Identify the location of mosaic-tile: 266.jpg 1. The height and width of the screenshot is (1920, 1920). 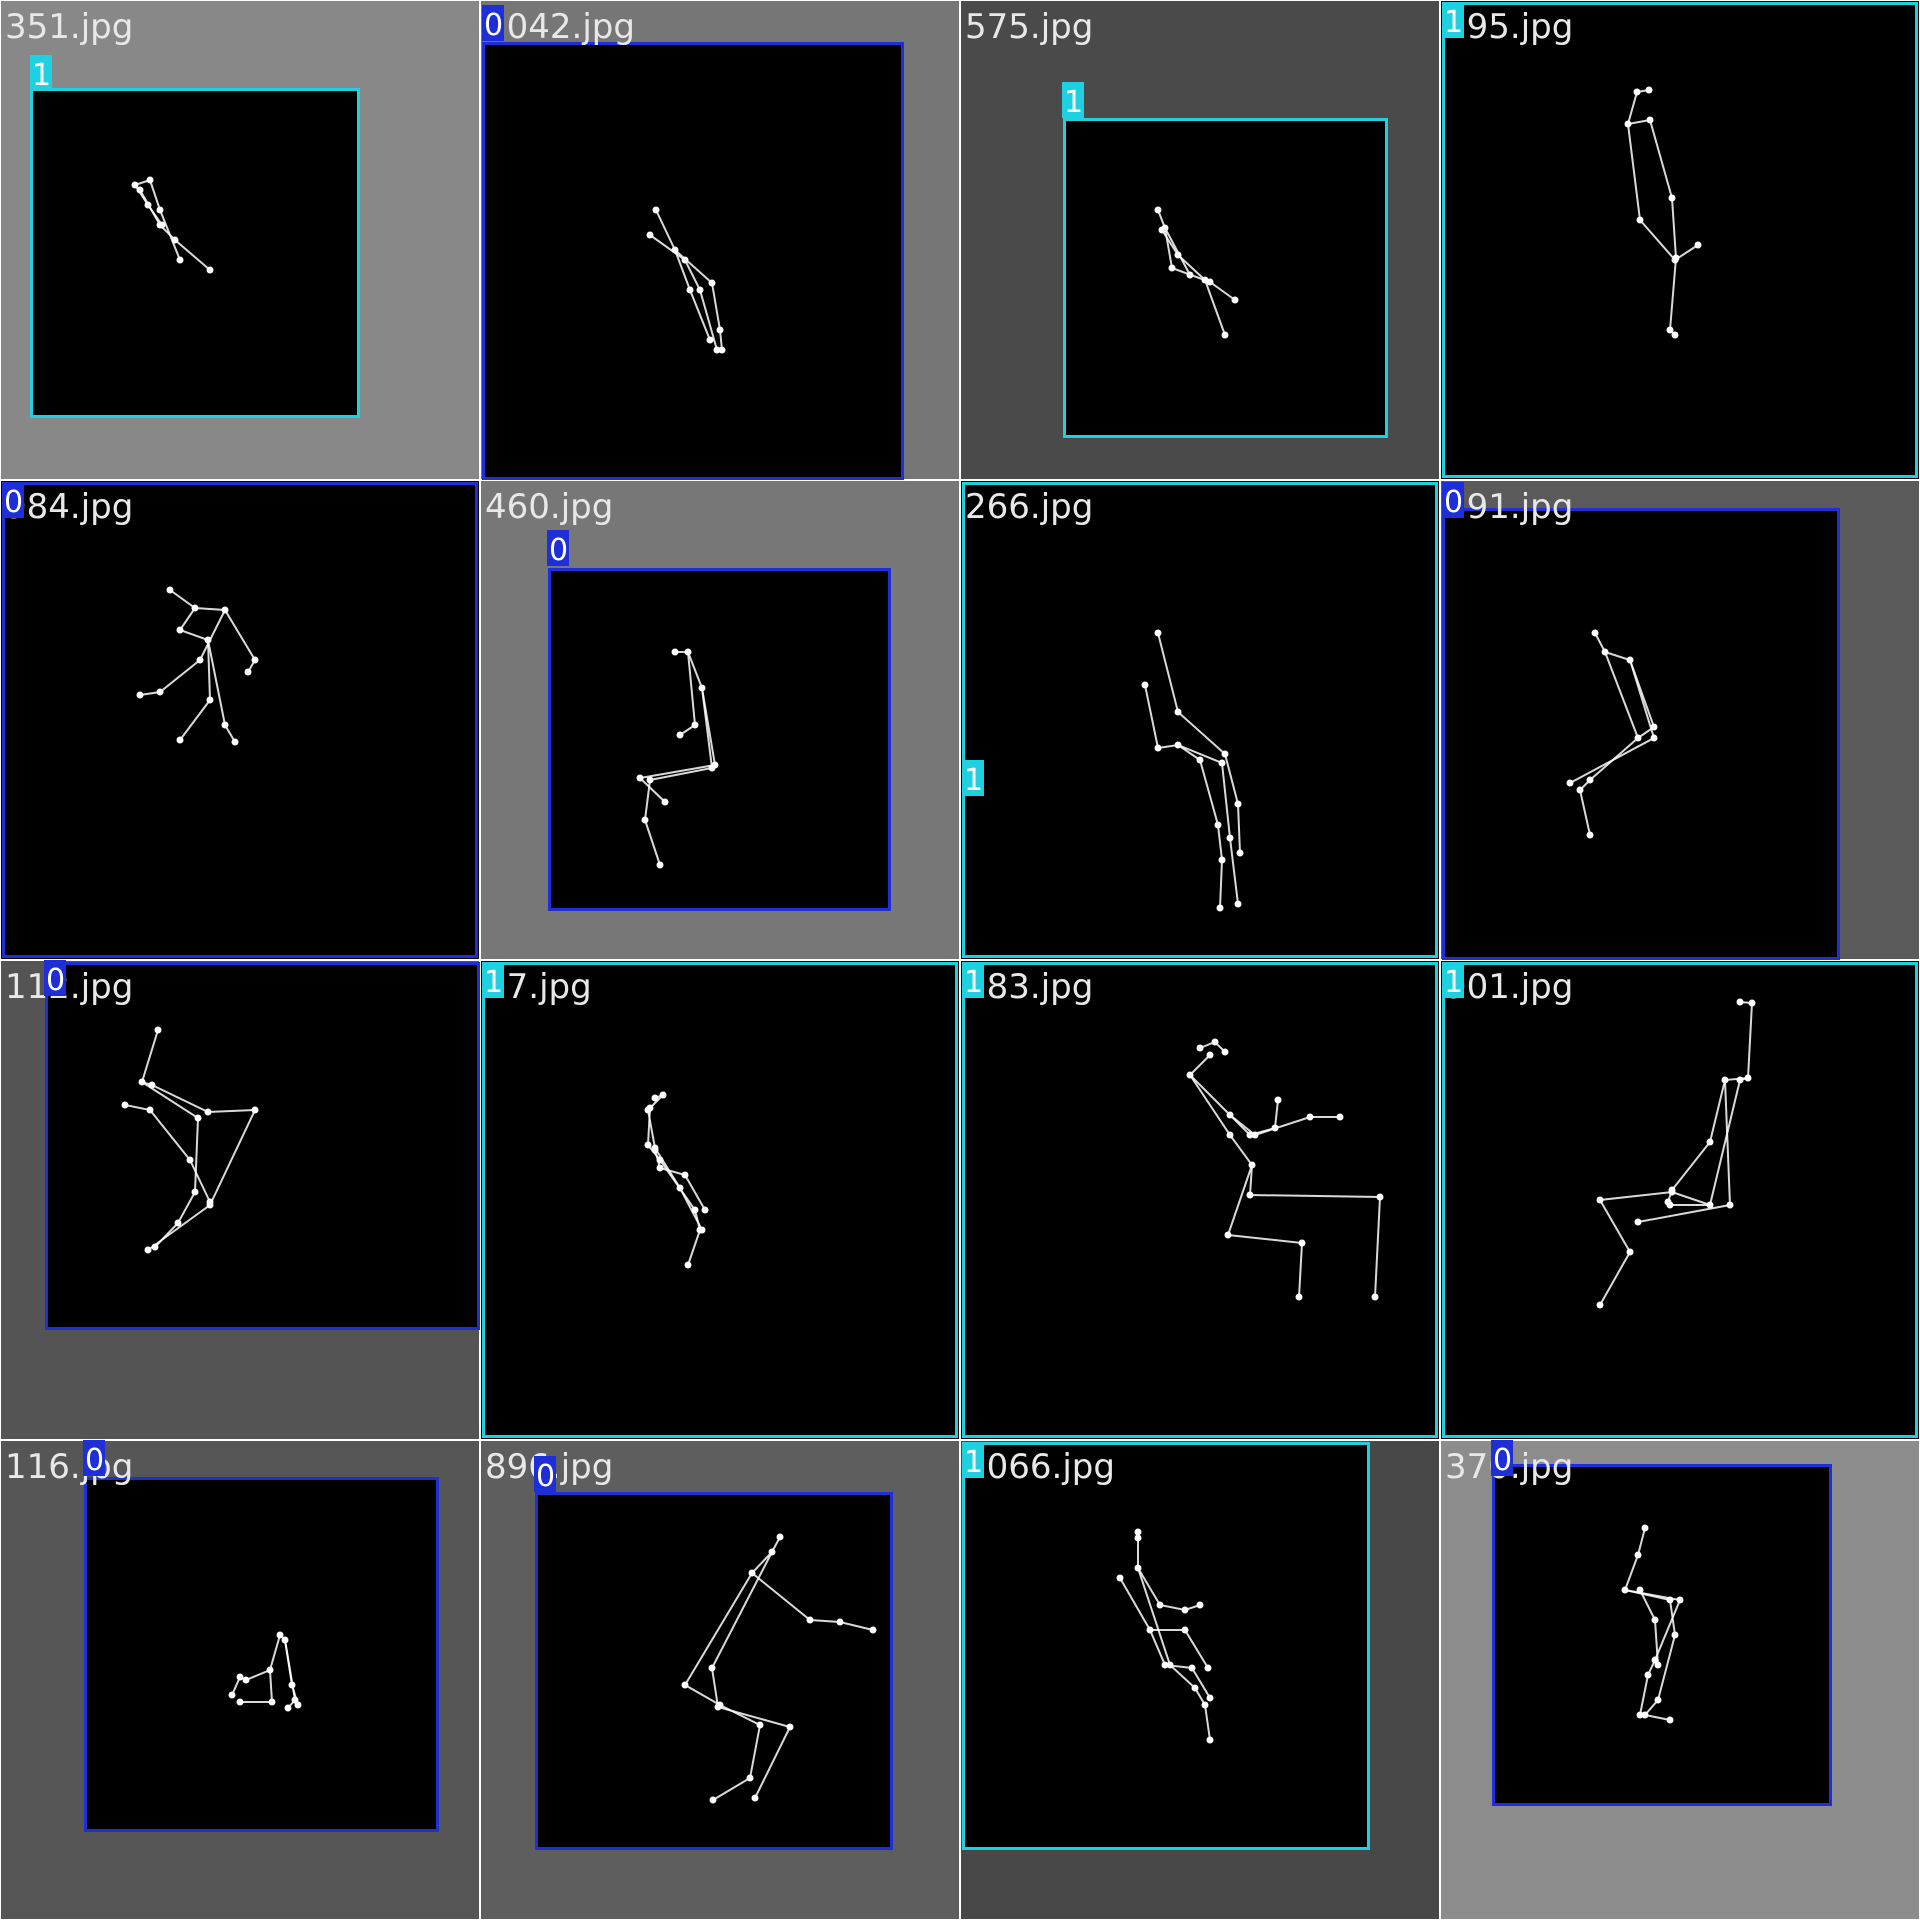
(1200, 720).